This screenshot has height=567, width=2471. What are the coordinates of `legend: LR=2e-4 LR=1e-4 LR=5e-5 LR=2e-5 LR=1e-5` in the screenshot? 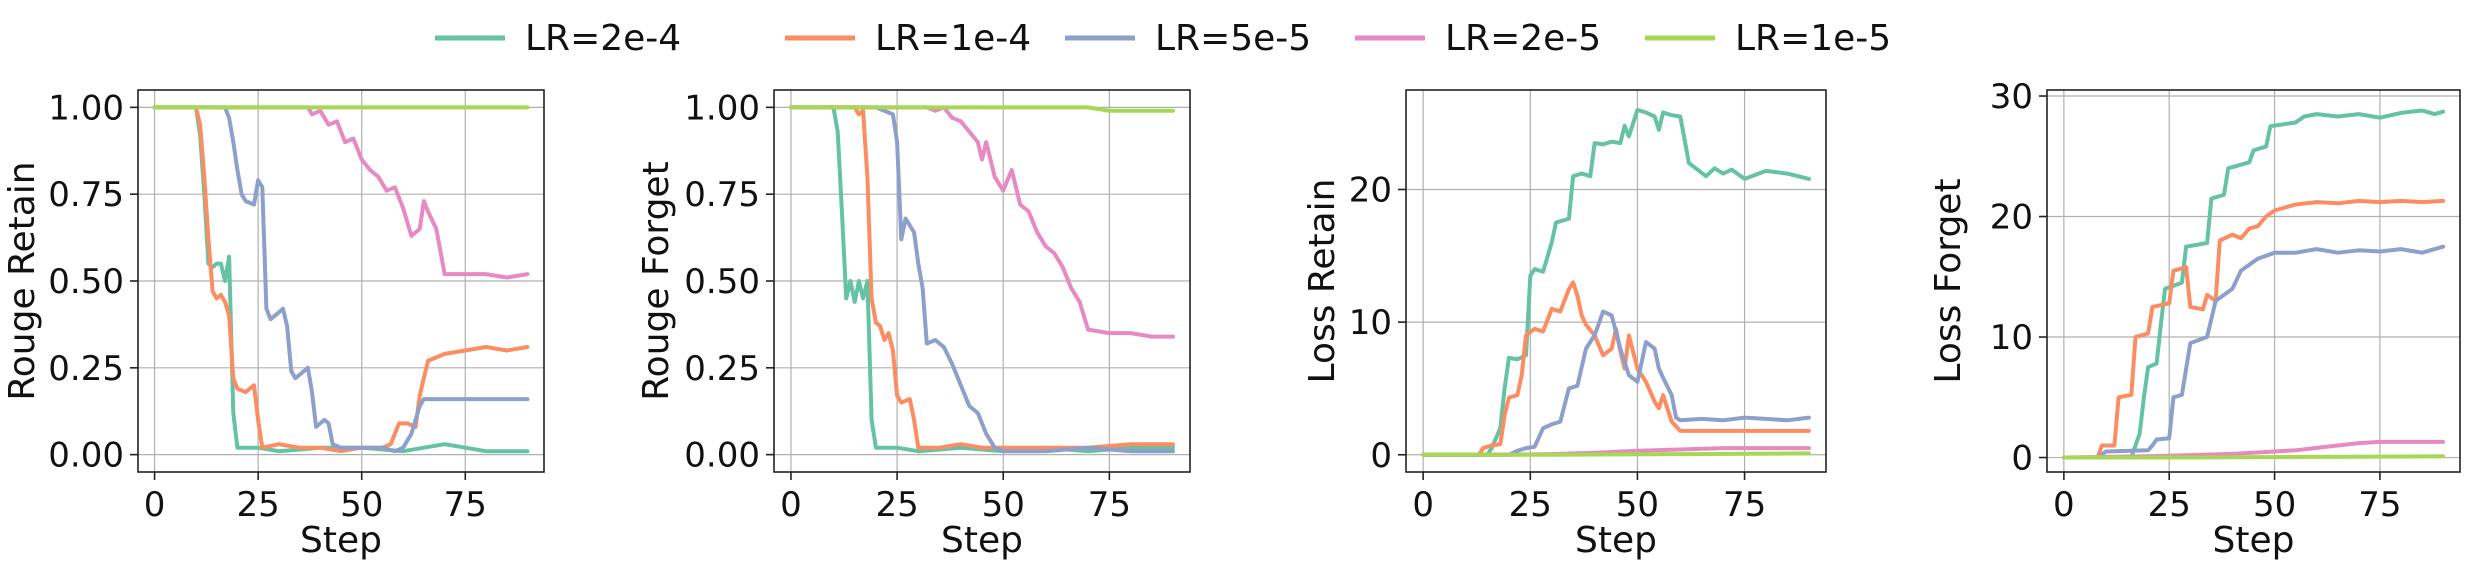 It's located at (1163, 38).